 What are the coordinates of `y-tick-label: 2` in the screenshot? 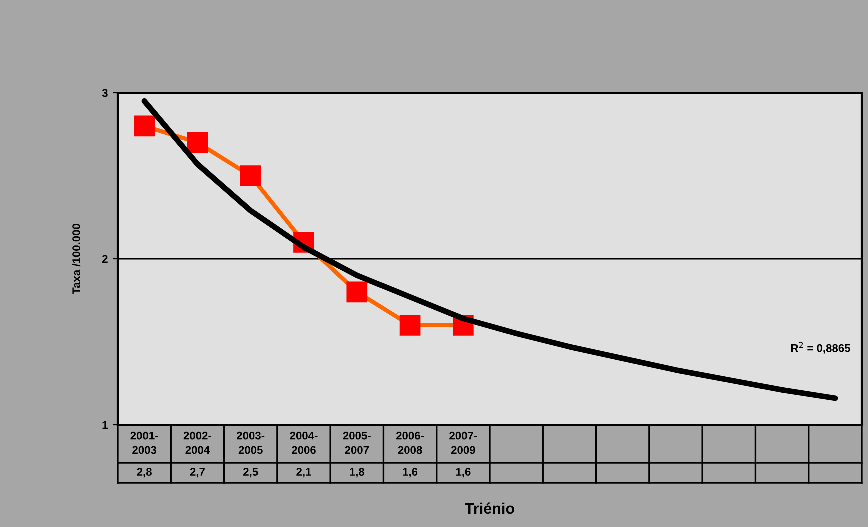 It's located at (105, 259).